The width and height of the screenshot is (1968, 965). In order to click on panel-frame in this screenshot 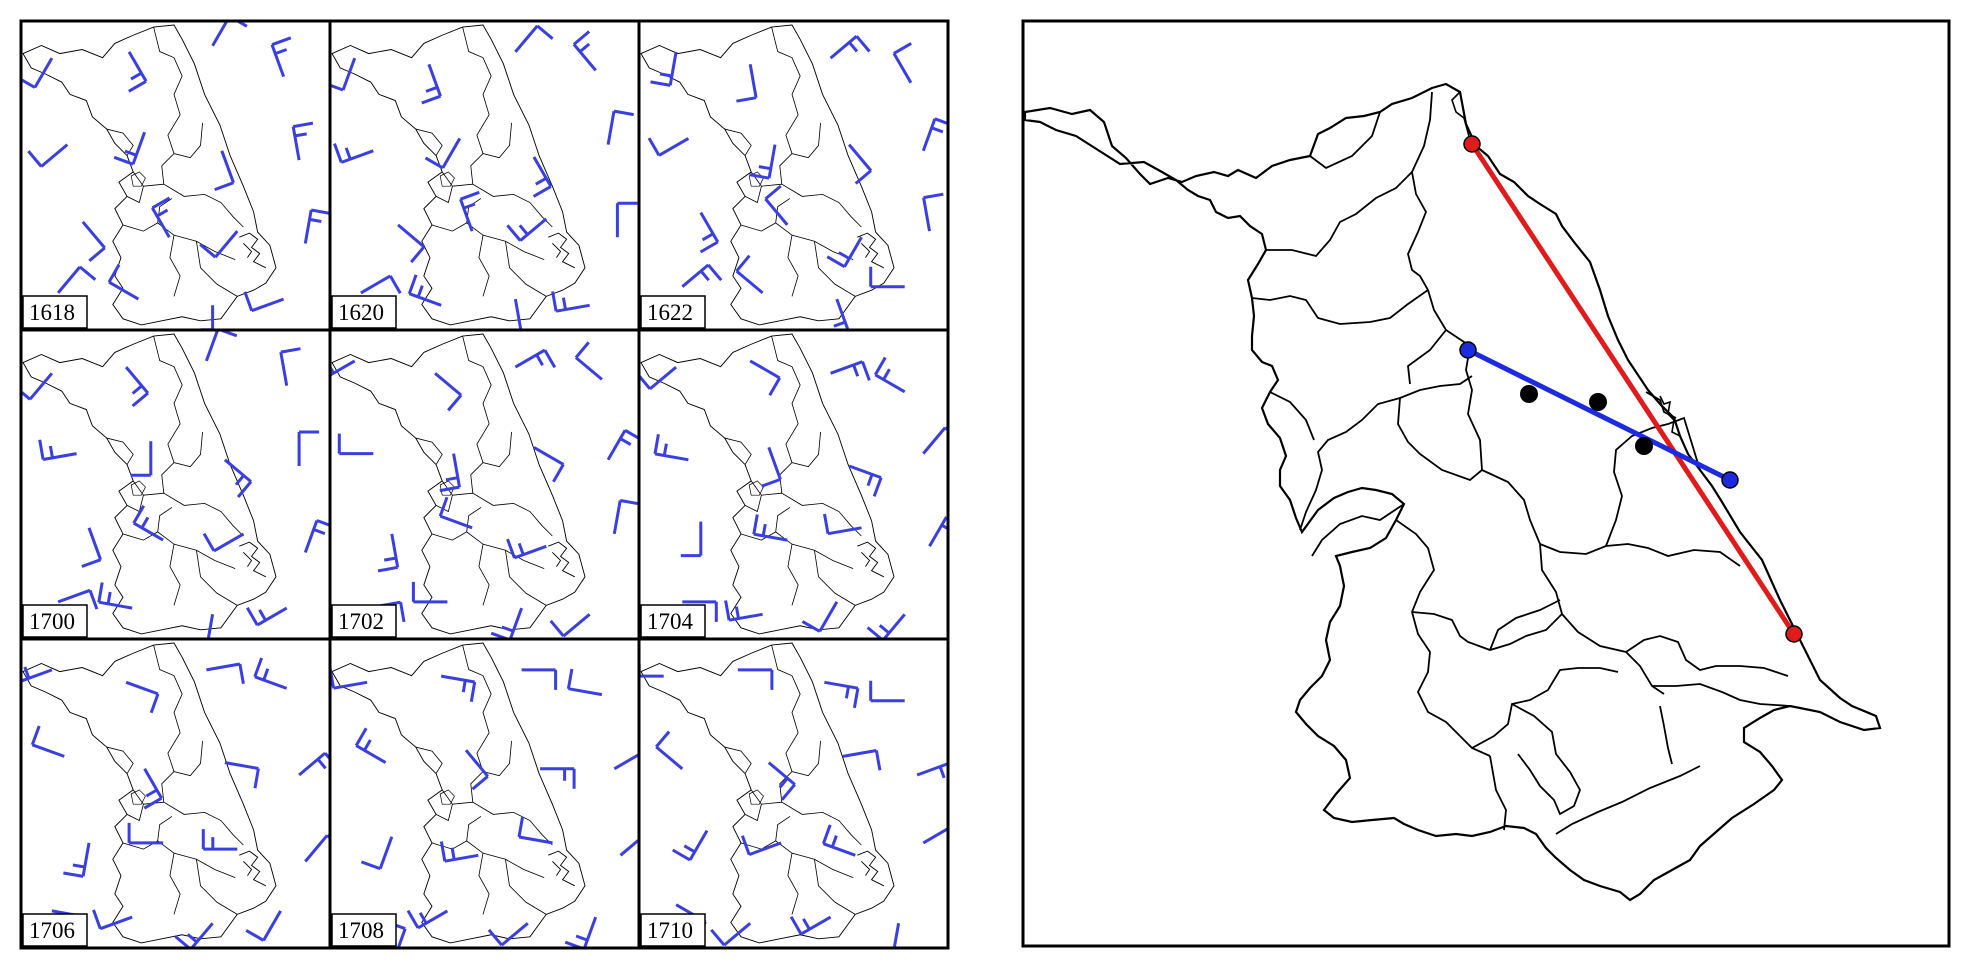, I will do `click(793, 793)`.